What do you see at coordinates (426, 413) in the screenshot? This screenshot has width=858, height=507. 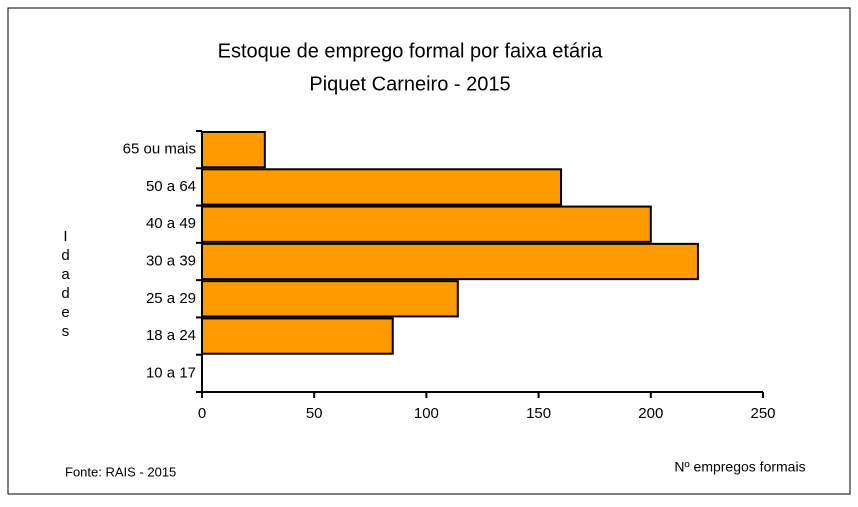 I see `x-tick-label: 100` at bounding box center [426, 413].